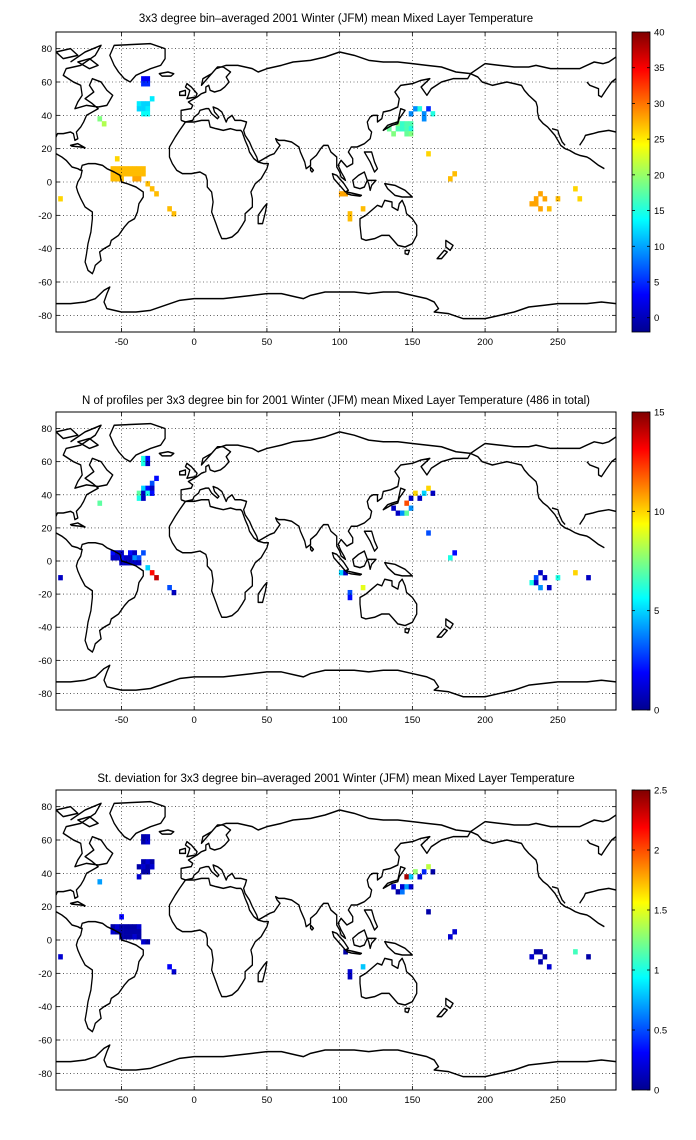 This screenshot has width=696, height=1140. Describe the element at coordinates (659, 140) in the screenshot. I see `colorbar-tick-label: 25` at that location.